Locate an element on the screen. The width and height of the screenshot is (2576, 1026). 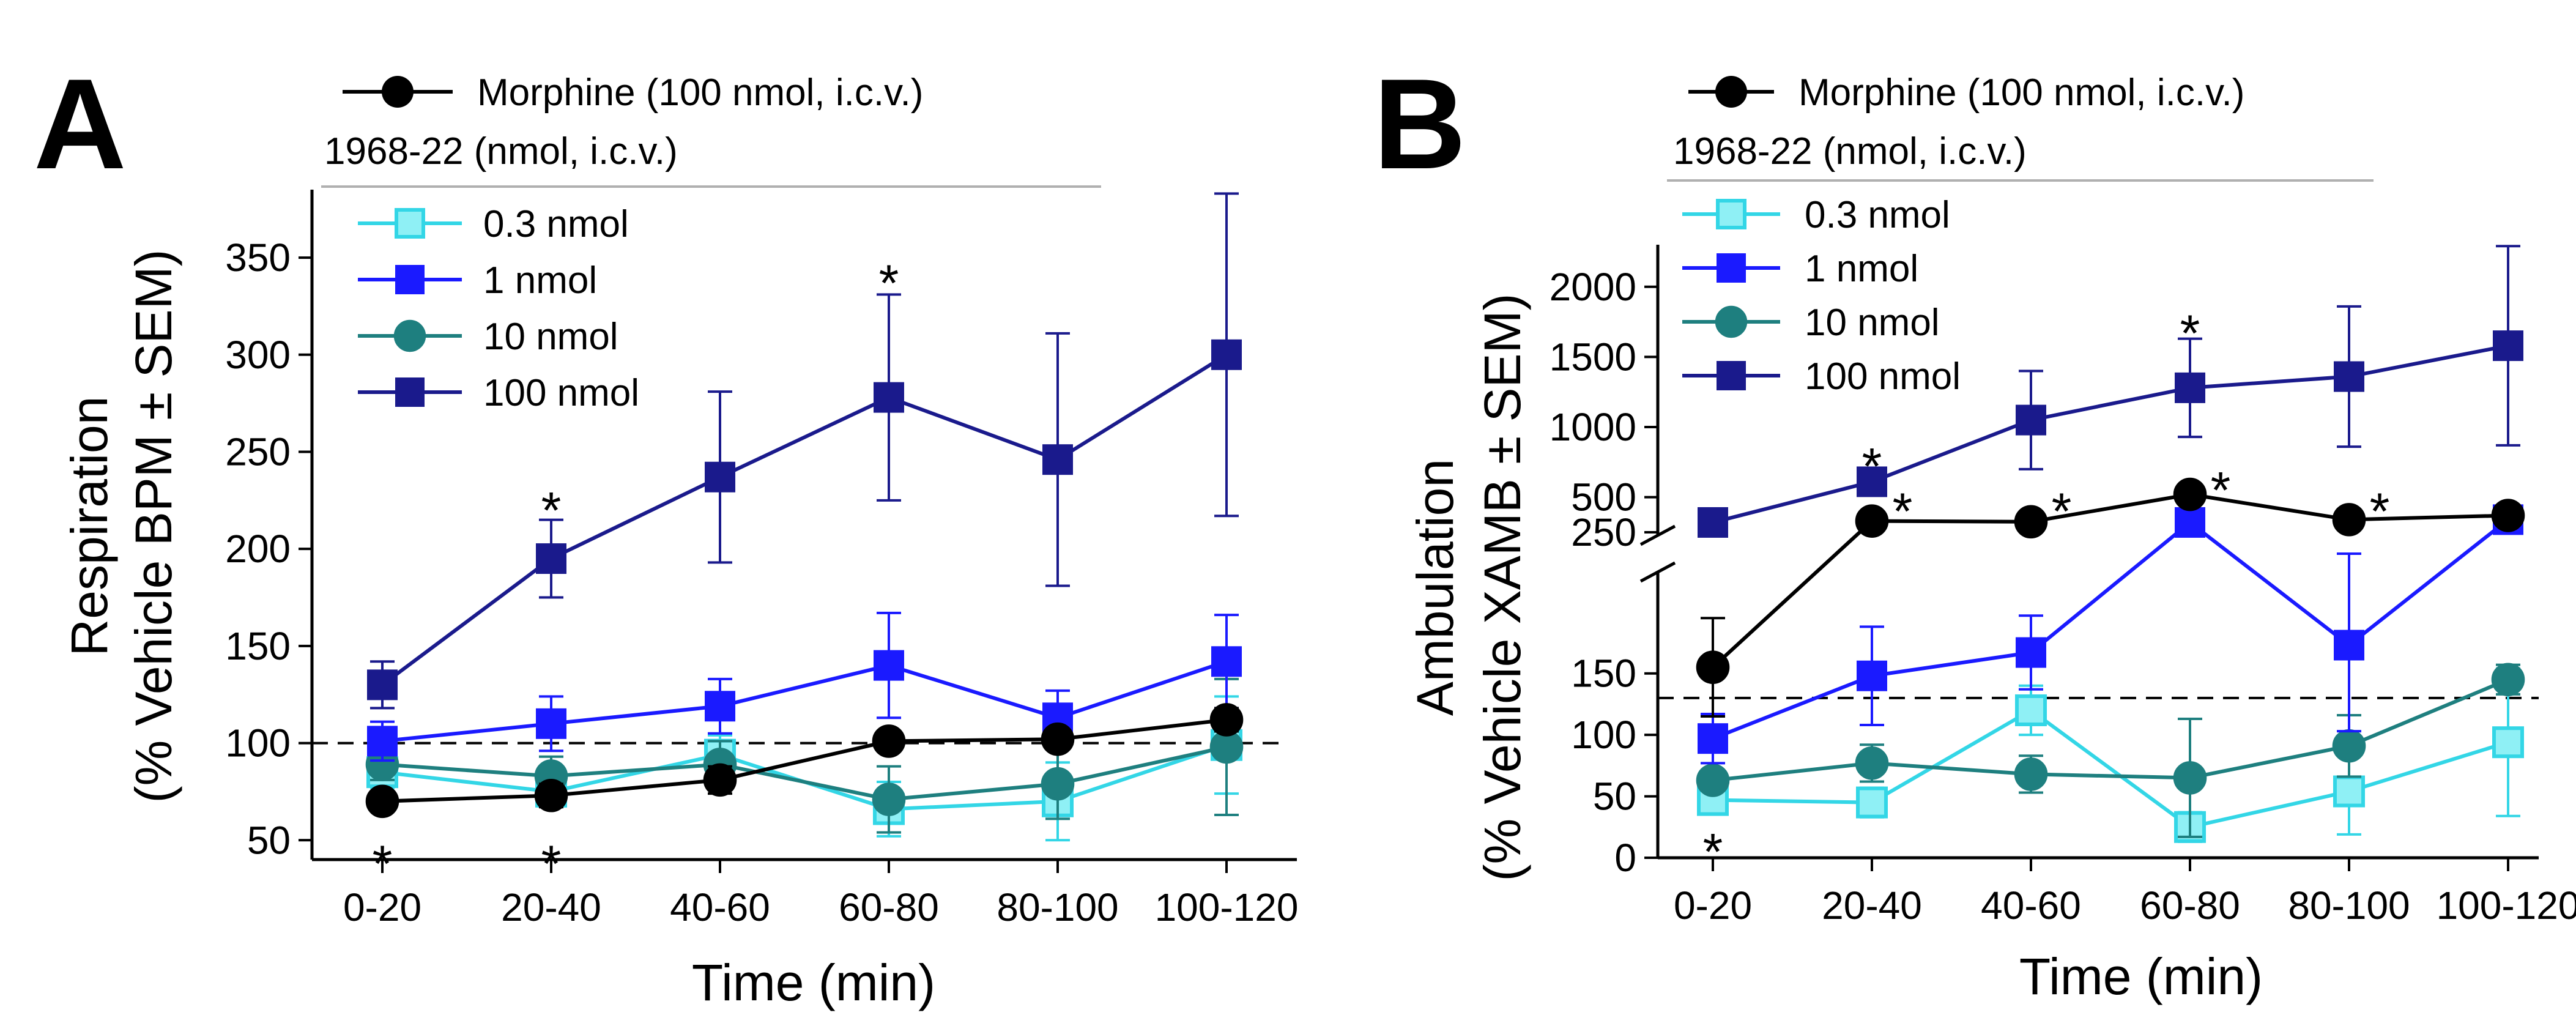
panel-a-ytick-label: 350 is located at coordinates (258, 258).